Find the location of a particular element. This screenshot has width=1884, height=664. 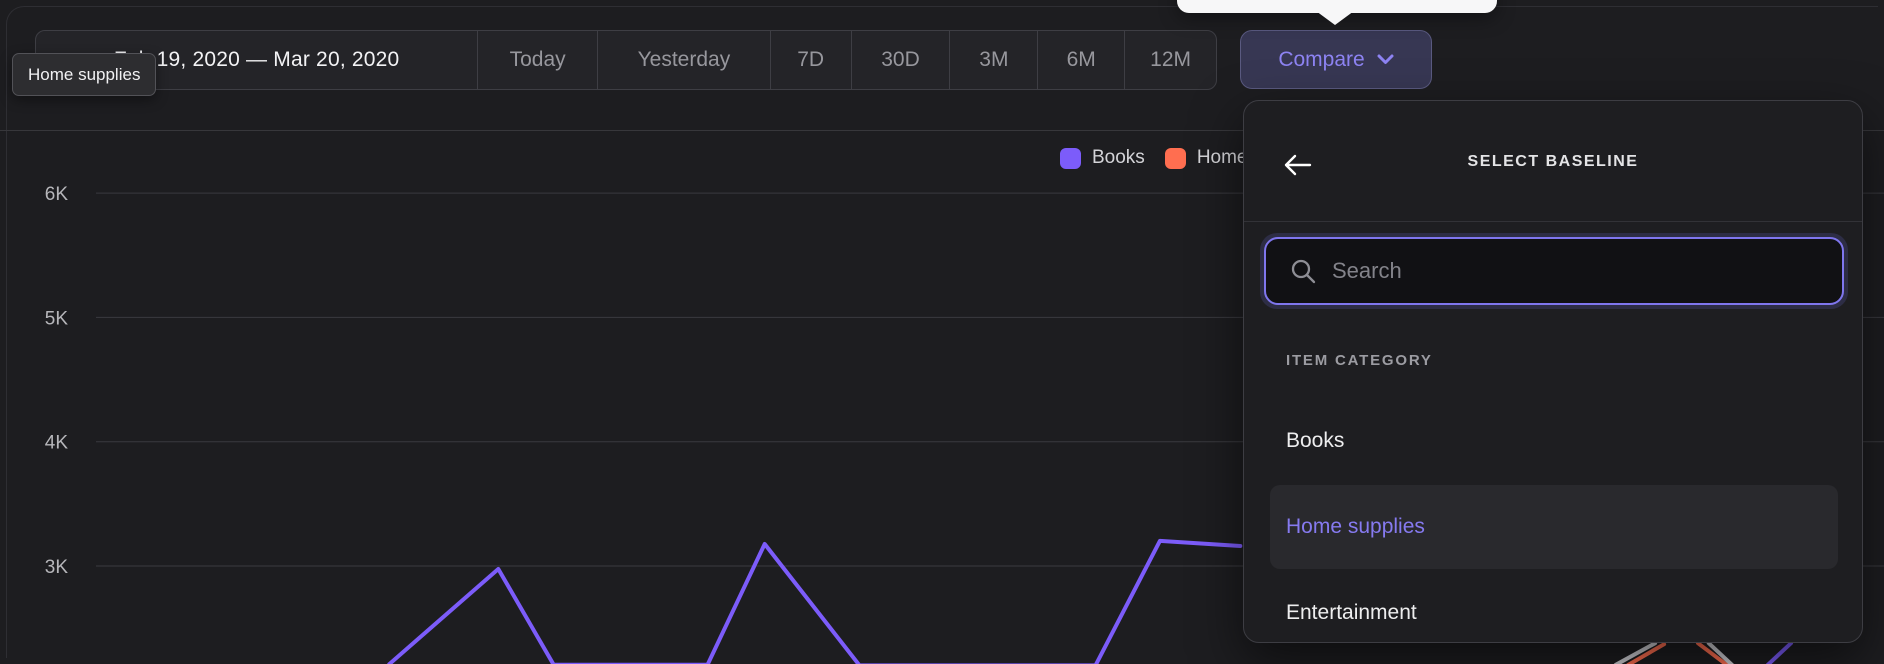

baseline-option-entertainment: Entertainment is located at coordinates (1554, 606).